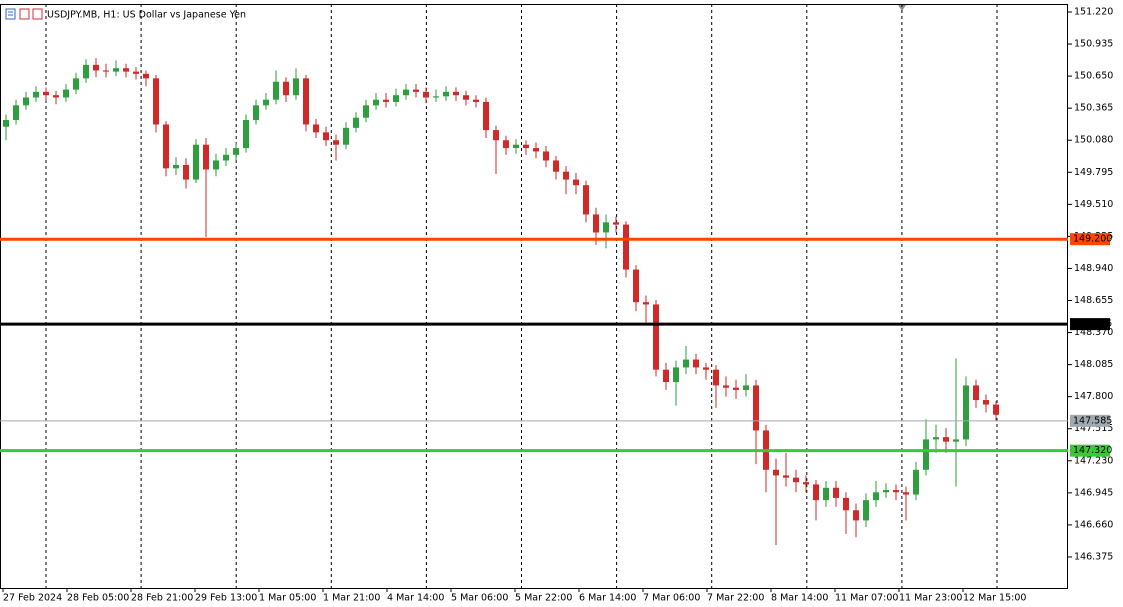 This screenshot has width=1123, height=607. I want to click on x-tick-label: 5 Mar 06:00, so click(479, 598).